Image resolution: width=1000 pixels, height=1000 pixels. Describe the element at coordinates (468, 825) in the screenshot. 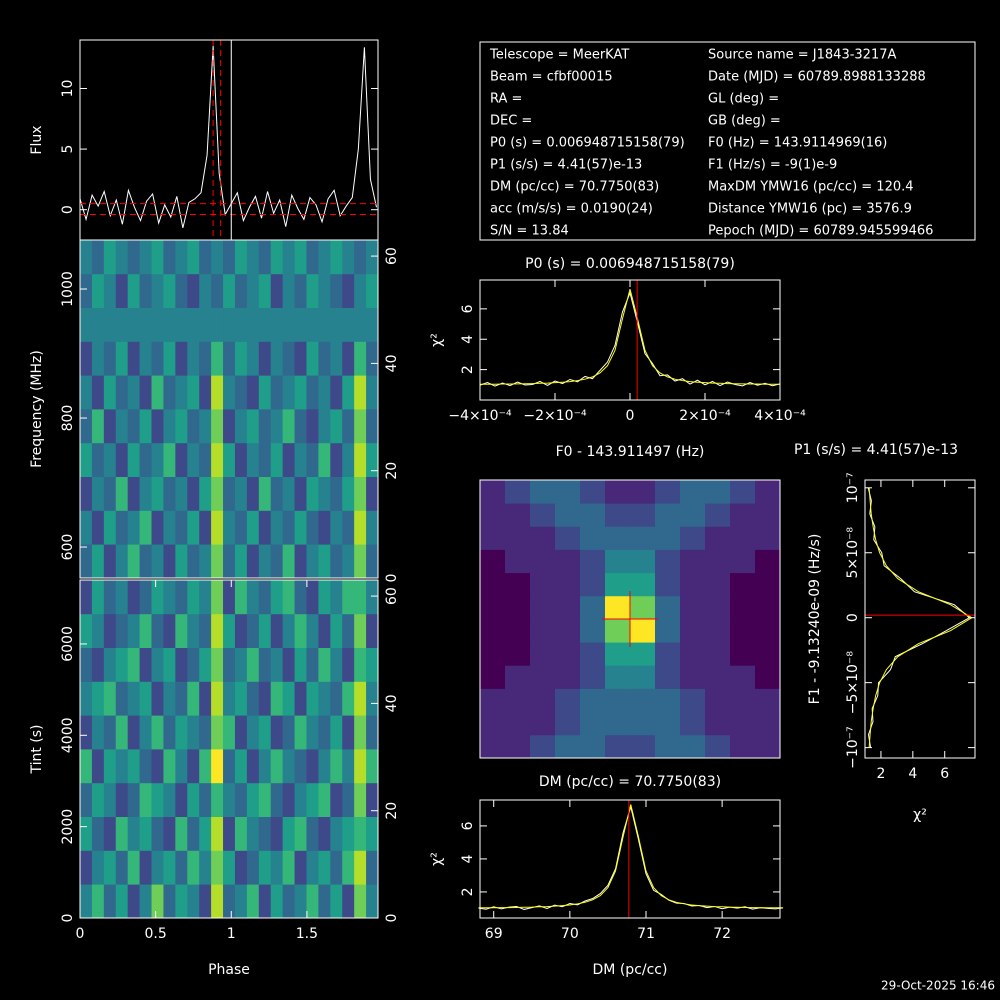

I see `y-tick-label: 6` at that location.